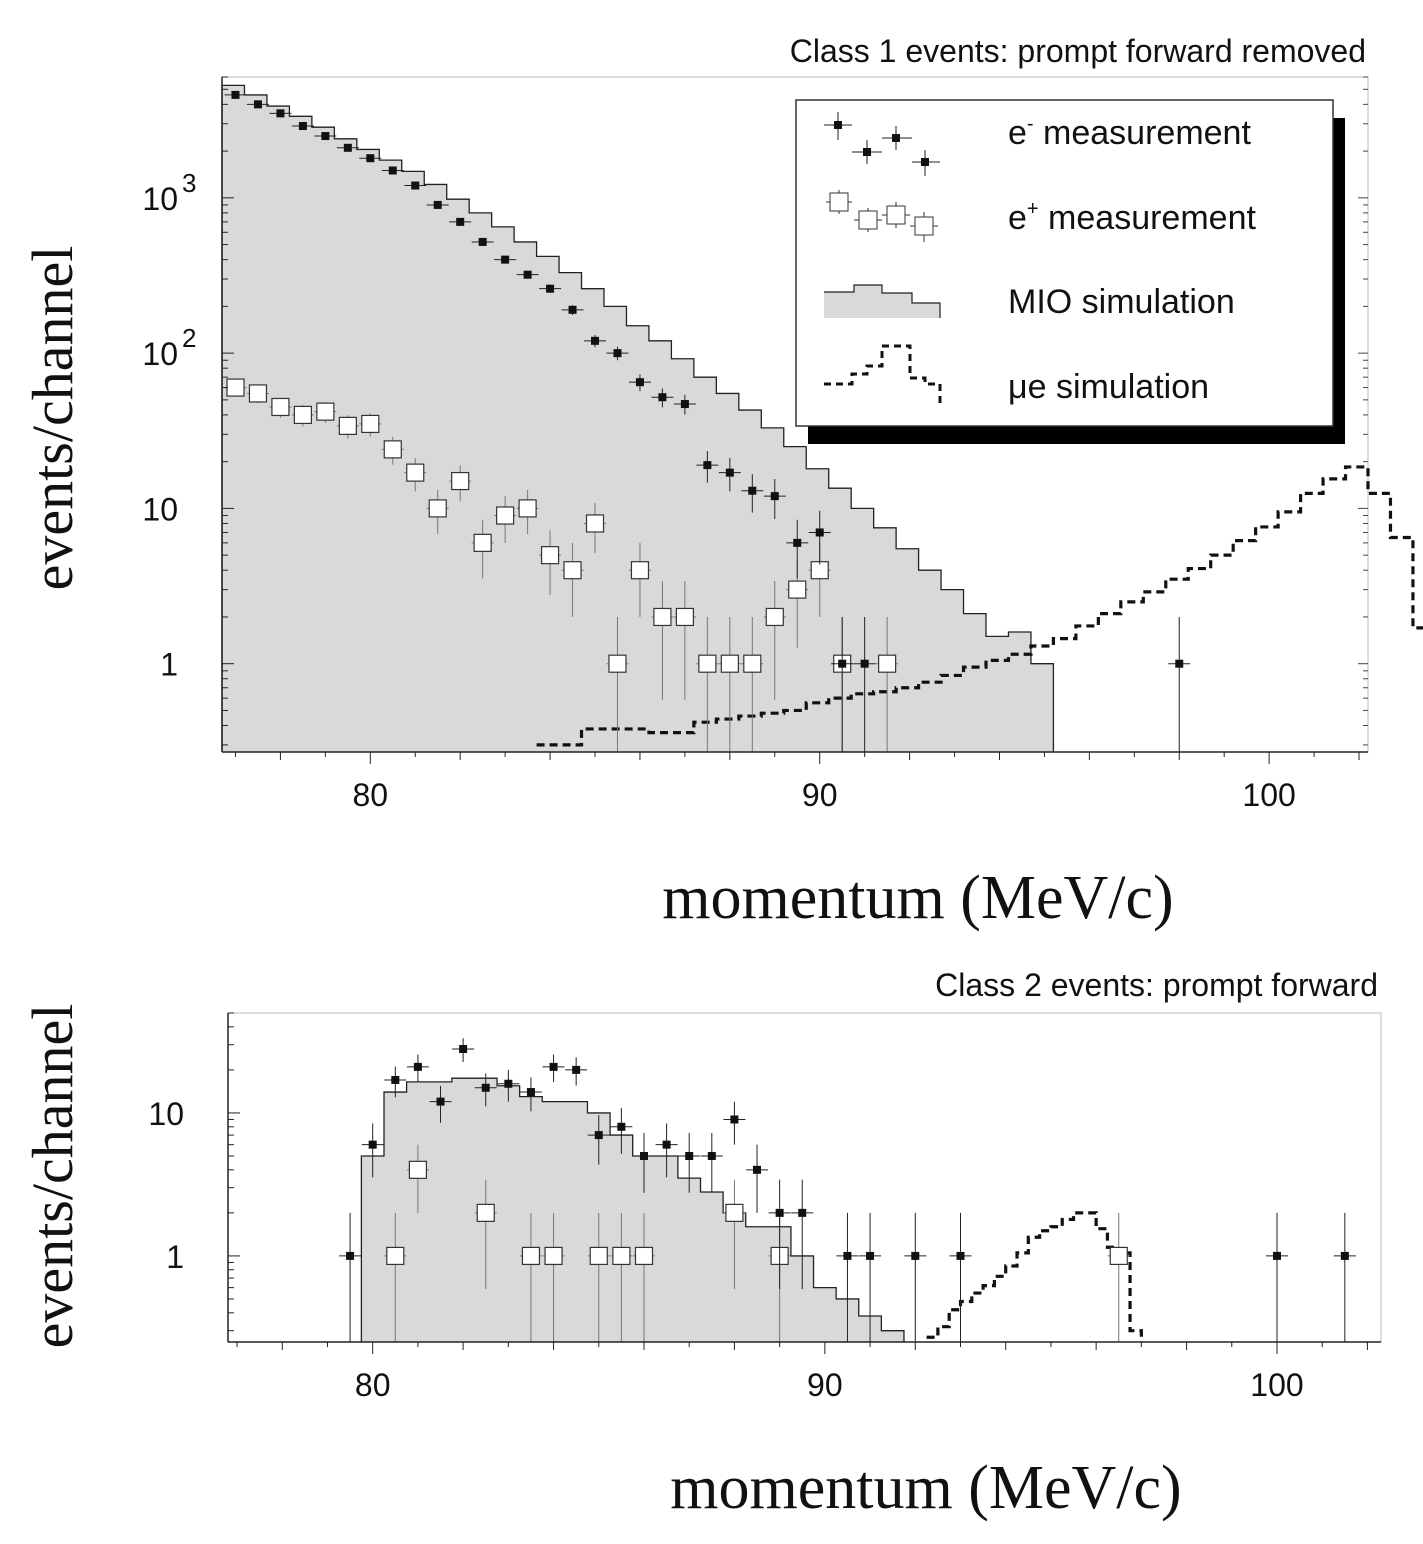 Image resolution: width=1423 pixels, height=1544 pixels. I want to click on bottom-panel-title: Class 2 events: prompt forward, so click(1156, 985).